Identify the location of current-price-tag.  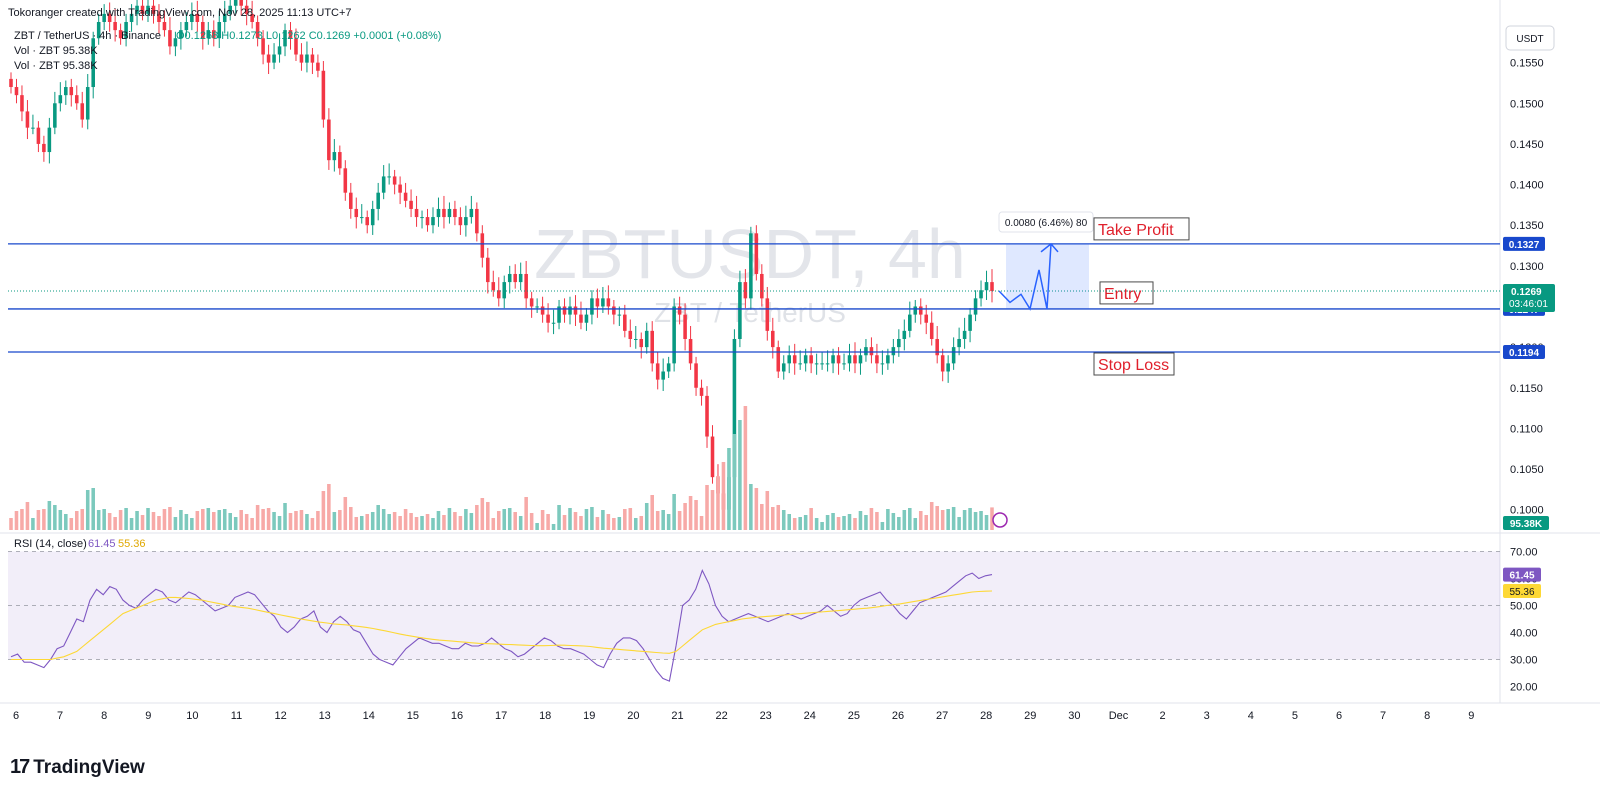
(1529, 298).